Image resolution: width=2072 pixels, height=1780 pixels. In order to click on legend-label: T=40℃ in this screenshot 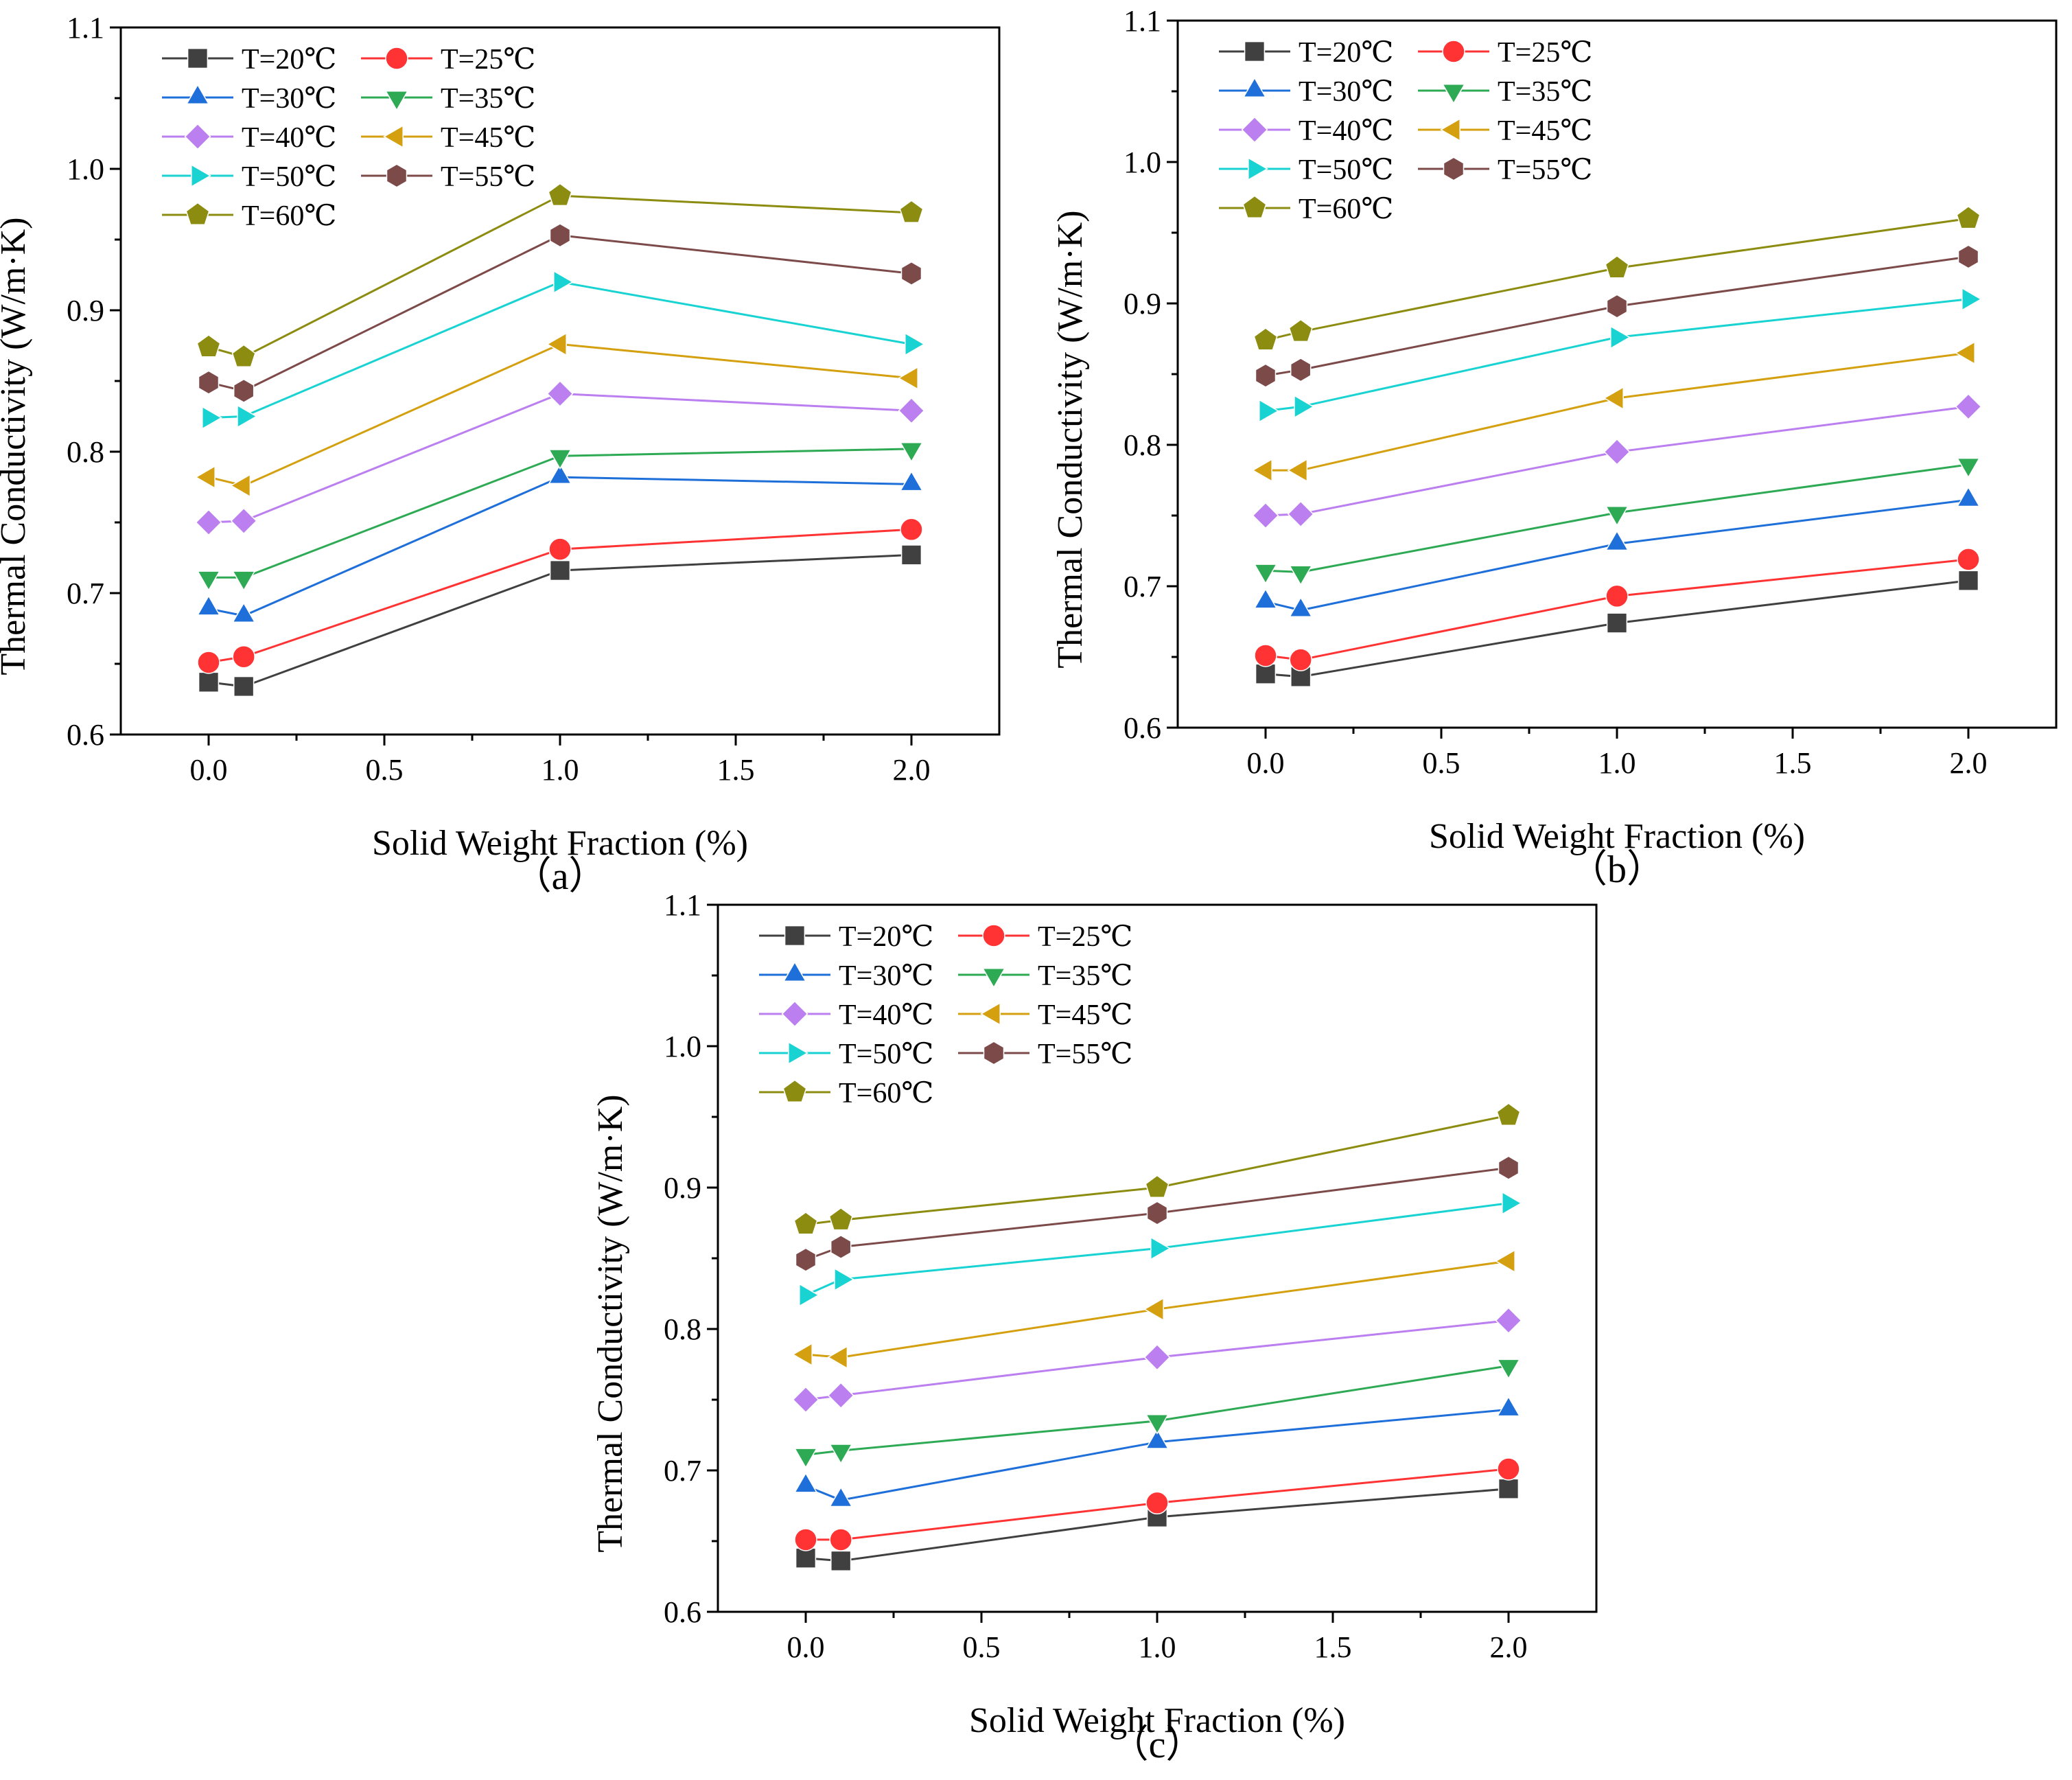, I will do `click(289, 138)`.